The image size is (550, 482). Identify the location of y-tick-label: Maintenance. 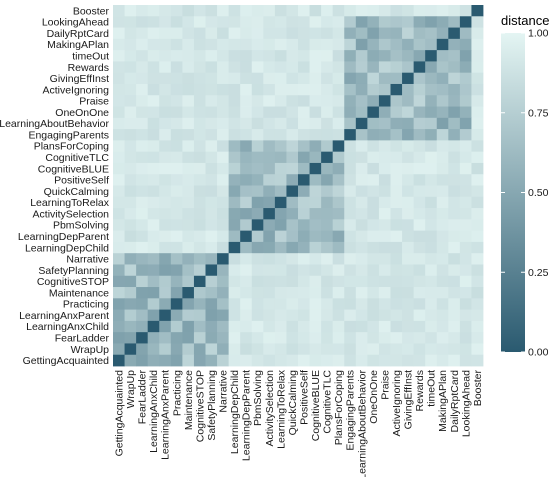
(79, 293).